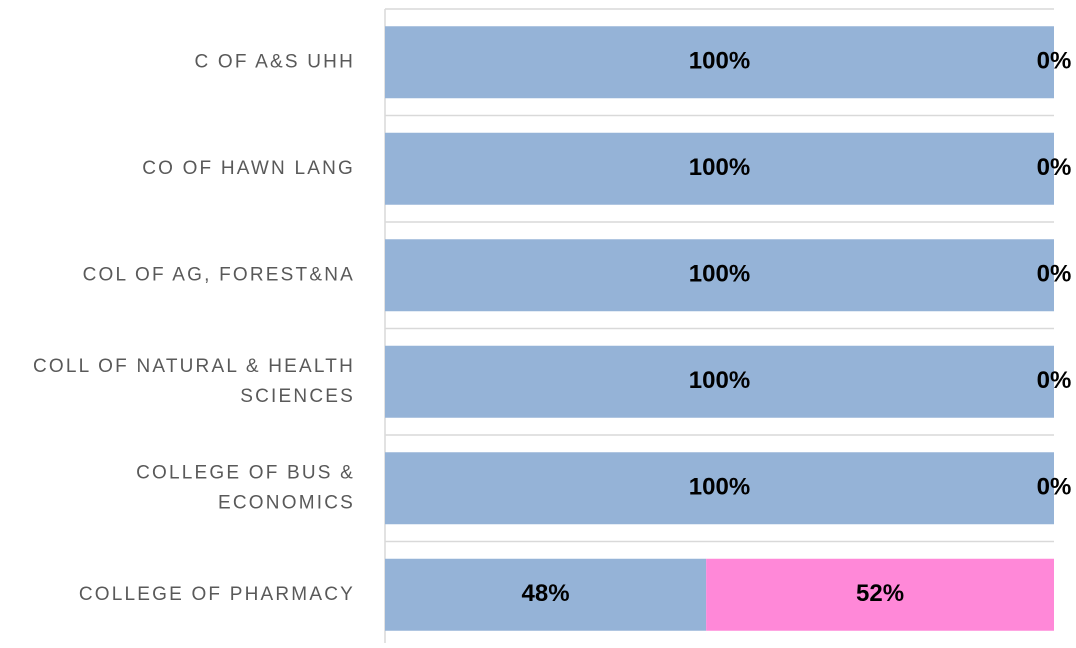  Describe the element at coordinates (217, 594) in the screenshot. I see `y-tick-label: COLLEGE OF PHARMACY` at that location.